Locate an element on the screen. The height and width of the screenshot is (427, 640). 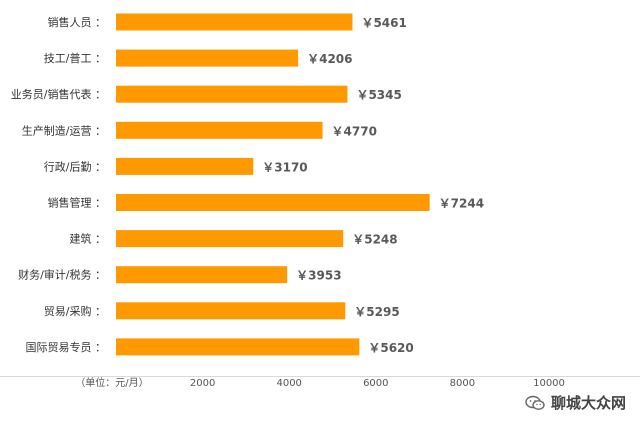
value-label: ￥3170 is located at coordinates (284, 167).